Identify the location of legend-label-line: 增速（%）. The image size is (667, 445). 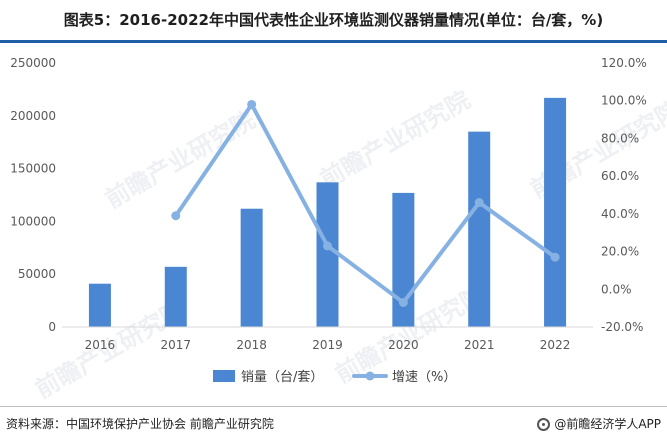
(424, 377).